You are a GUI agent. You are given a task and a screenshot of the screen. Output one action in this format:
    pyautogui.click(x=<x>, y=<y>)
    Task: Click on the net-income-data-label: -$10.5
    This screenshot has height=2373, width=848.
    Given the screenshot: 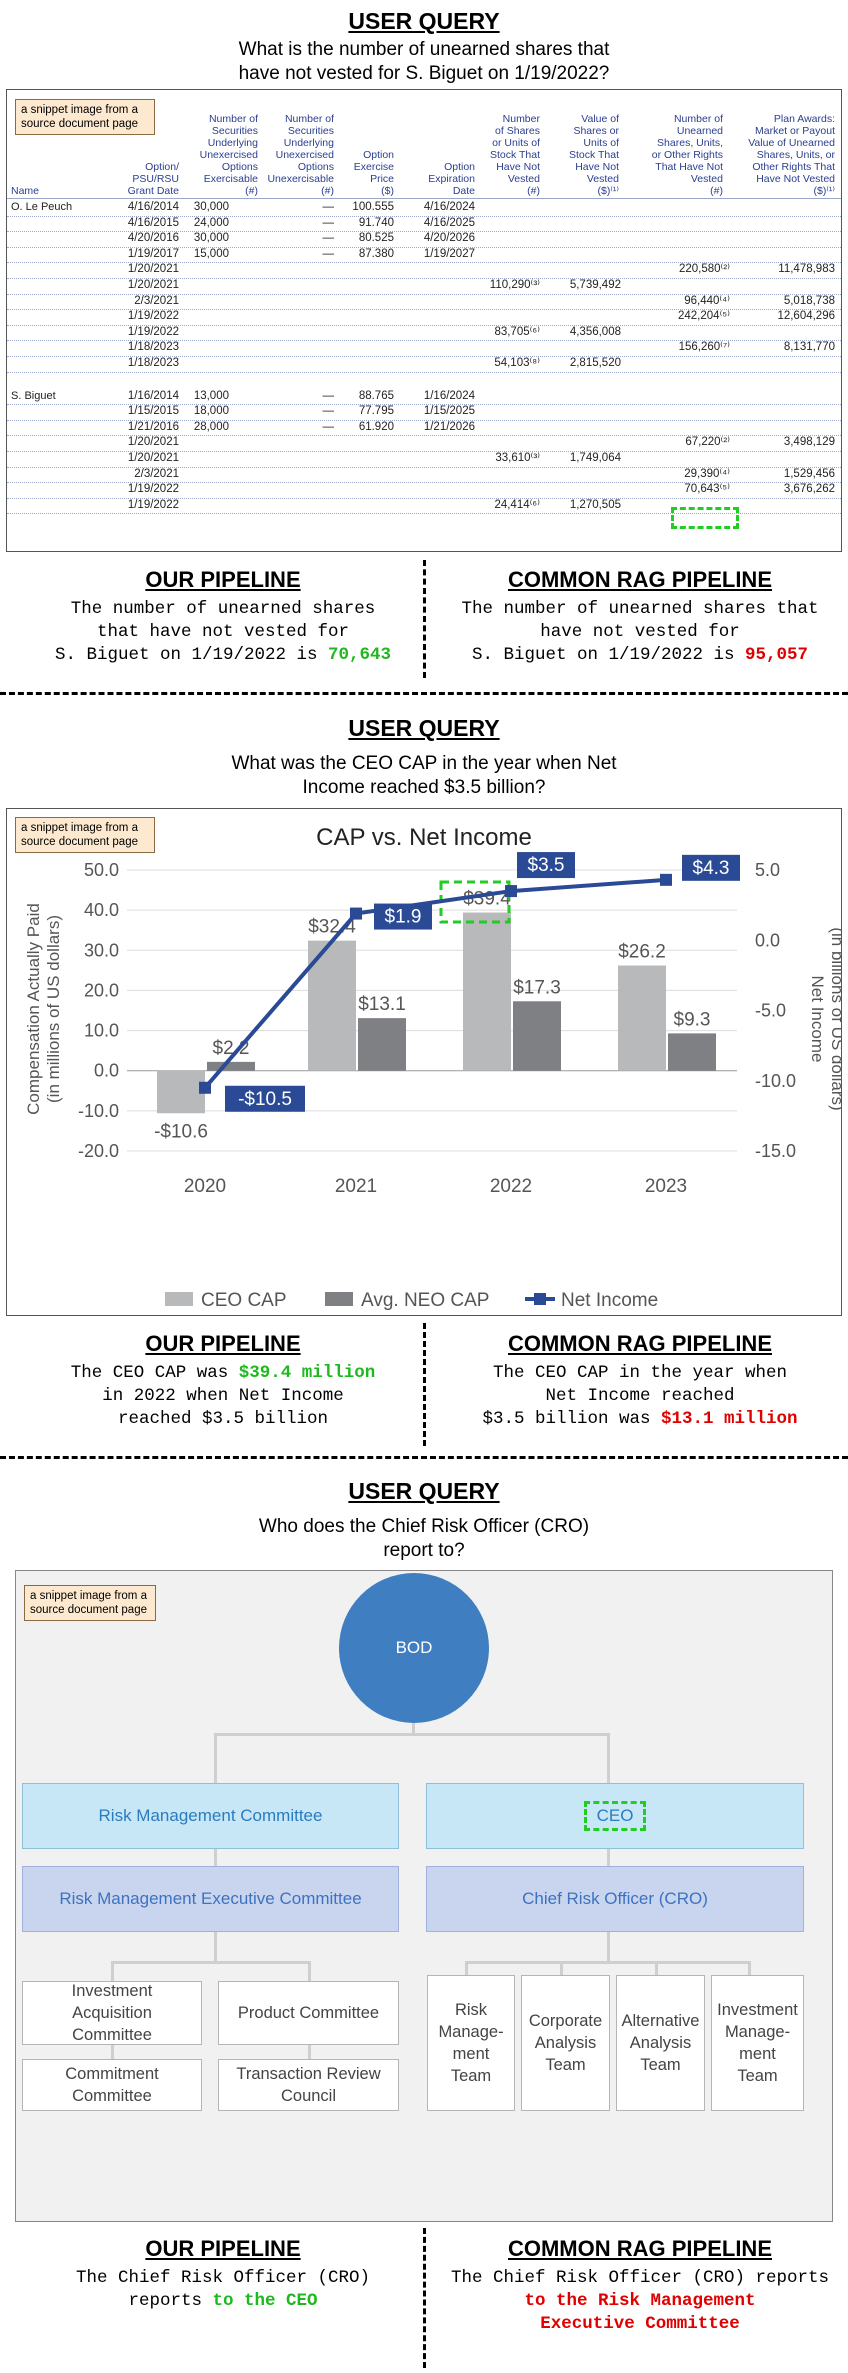 What is the action you would take?
    pyautogui.click(x=265, y=1099)
    